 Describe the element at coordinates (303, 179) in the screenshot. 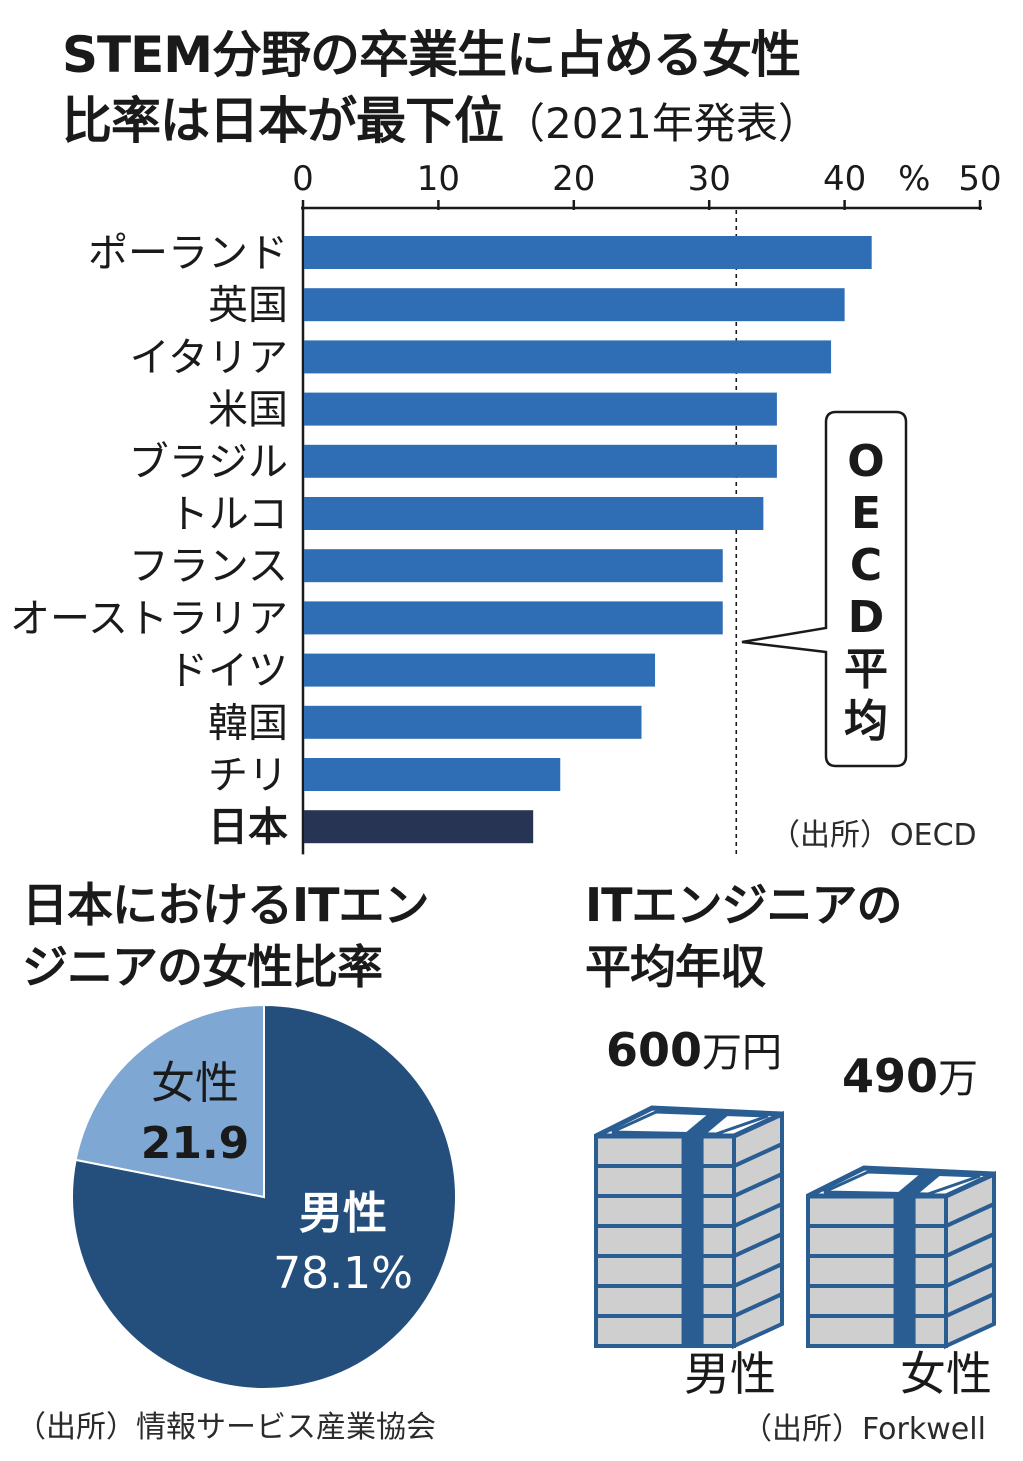

I see `x-tick-label: 0` at that location.